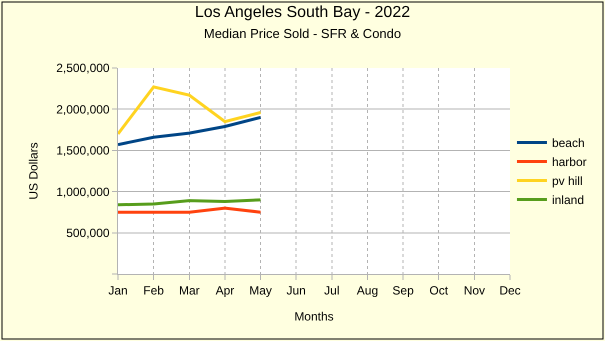 This screenshot has width=605, height=341. What do you see at coordinates (33, 171) in the screenshot?
I see `y-axis-title: US Dollars` at bounding box center [33, 171].